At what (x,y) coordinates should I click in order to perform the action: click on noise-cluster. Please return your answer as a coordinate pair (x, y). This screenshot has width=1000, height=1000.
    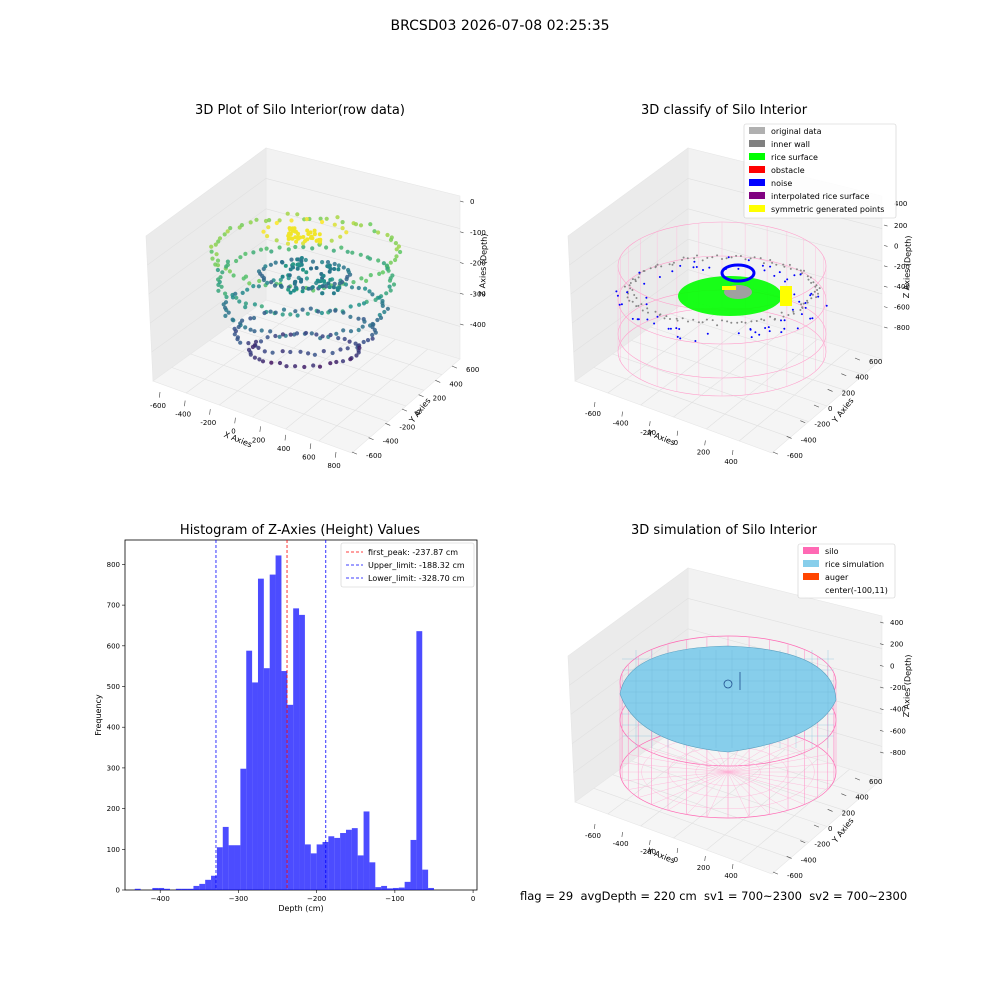
    Looking at the image, I should click on (738, 273).